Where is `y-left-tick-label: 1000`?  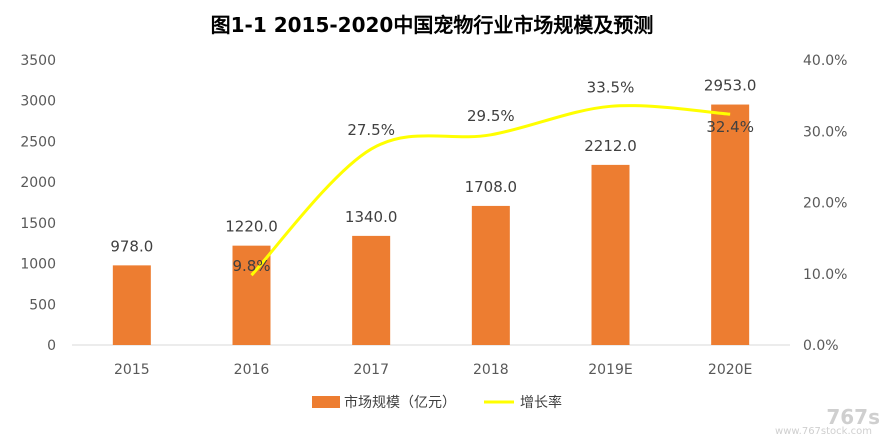 y-left-tick-label: 1000 is located at coordinates (38, 265).